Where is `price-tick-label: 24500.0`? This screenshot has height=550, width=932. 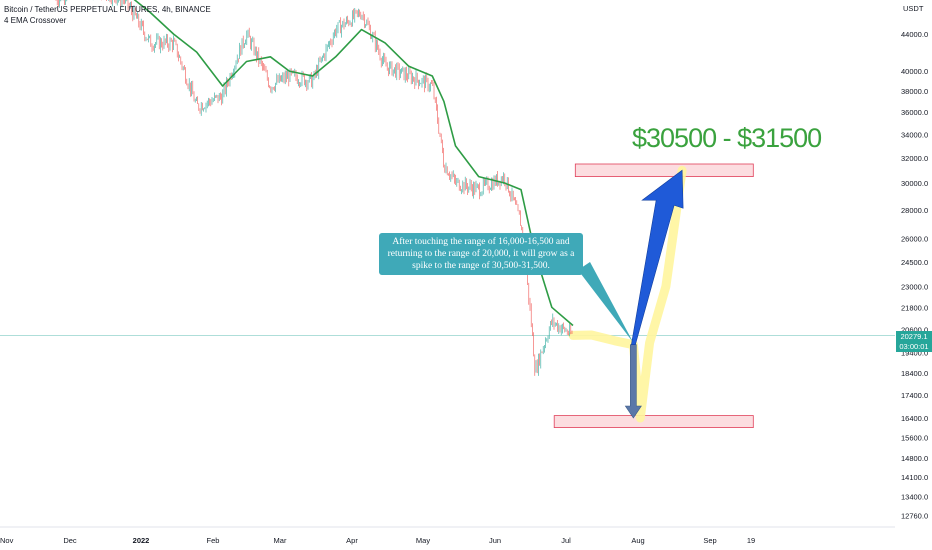
price-tick-label: 24500.0 is located at coordinates (914, 262).